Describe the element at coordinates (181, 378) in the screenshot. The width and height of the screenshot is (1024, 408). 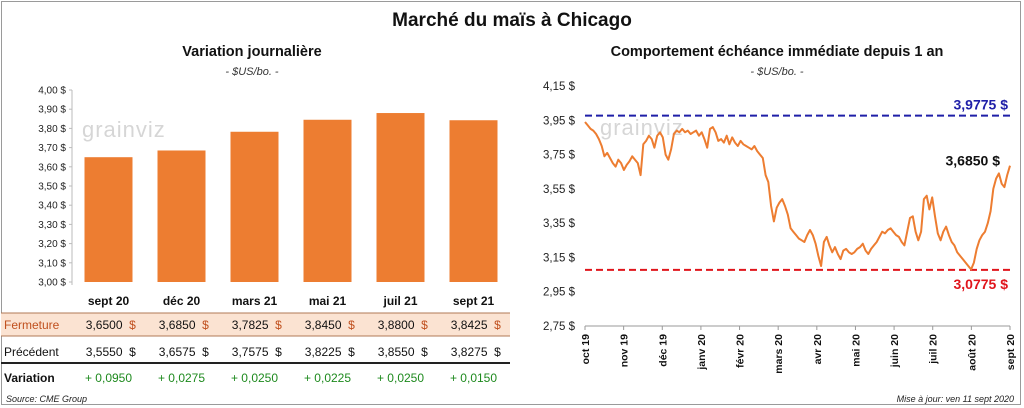
I see `table-cell: + 0,0275` at that location.